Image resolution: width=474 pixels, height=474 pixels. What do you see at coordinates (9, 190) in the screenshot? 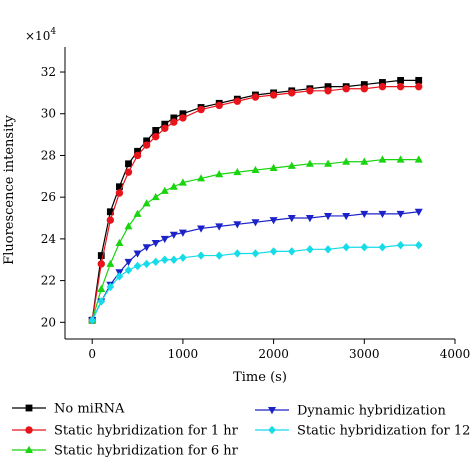
I see `y-axis-title: Fluorescence intensity` at bounding box center [9, 190].